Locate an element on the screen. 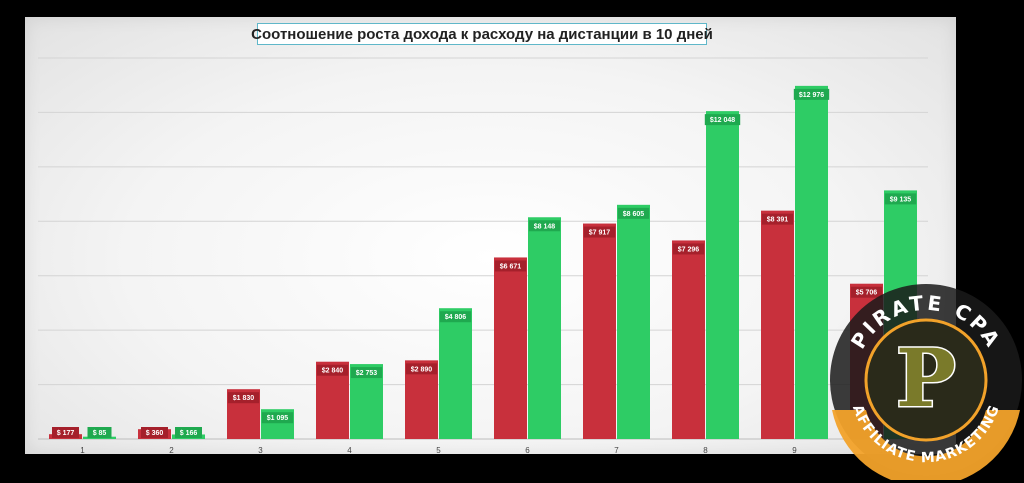 This screenshot has height=483, width=1024. data-label: $ 177 is located at coordinates (66, 433).